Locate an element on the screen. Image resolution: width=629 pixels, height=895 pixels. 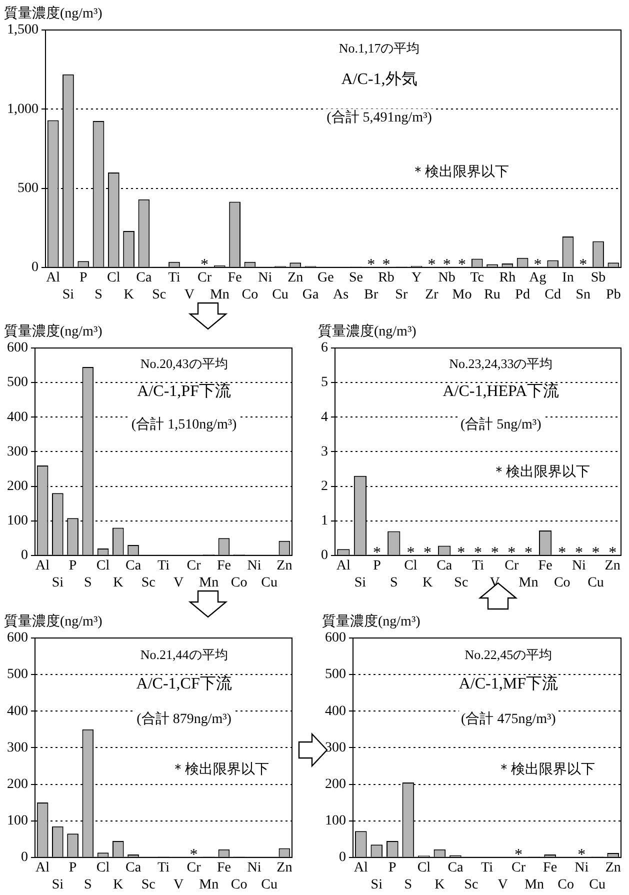
text: No.22,45の平均 is located at coordinates (508, 654).